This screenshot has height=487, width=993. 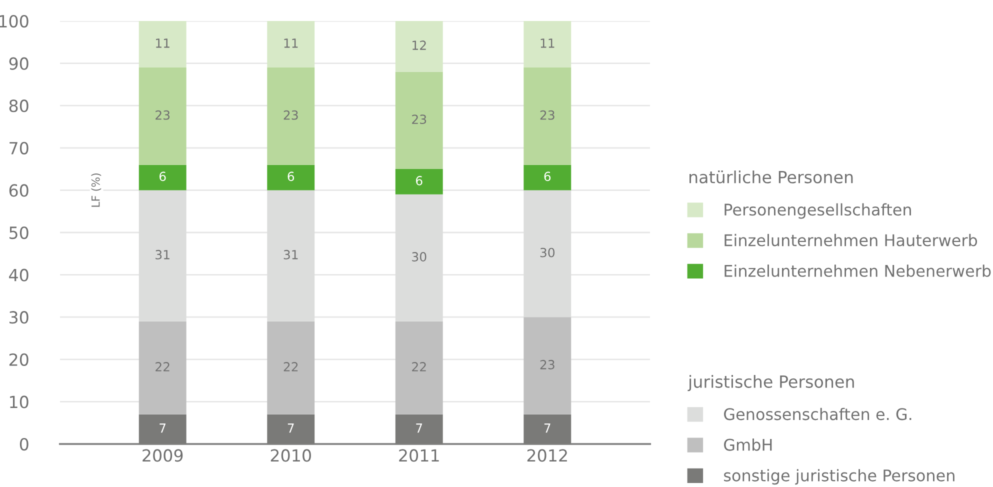 I want to click on y-tick-label: 60, so click(x=18, y=190).